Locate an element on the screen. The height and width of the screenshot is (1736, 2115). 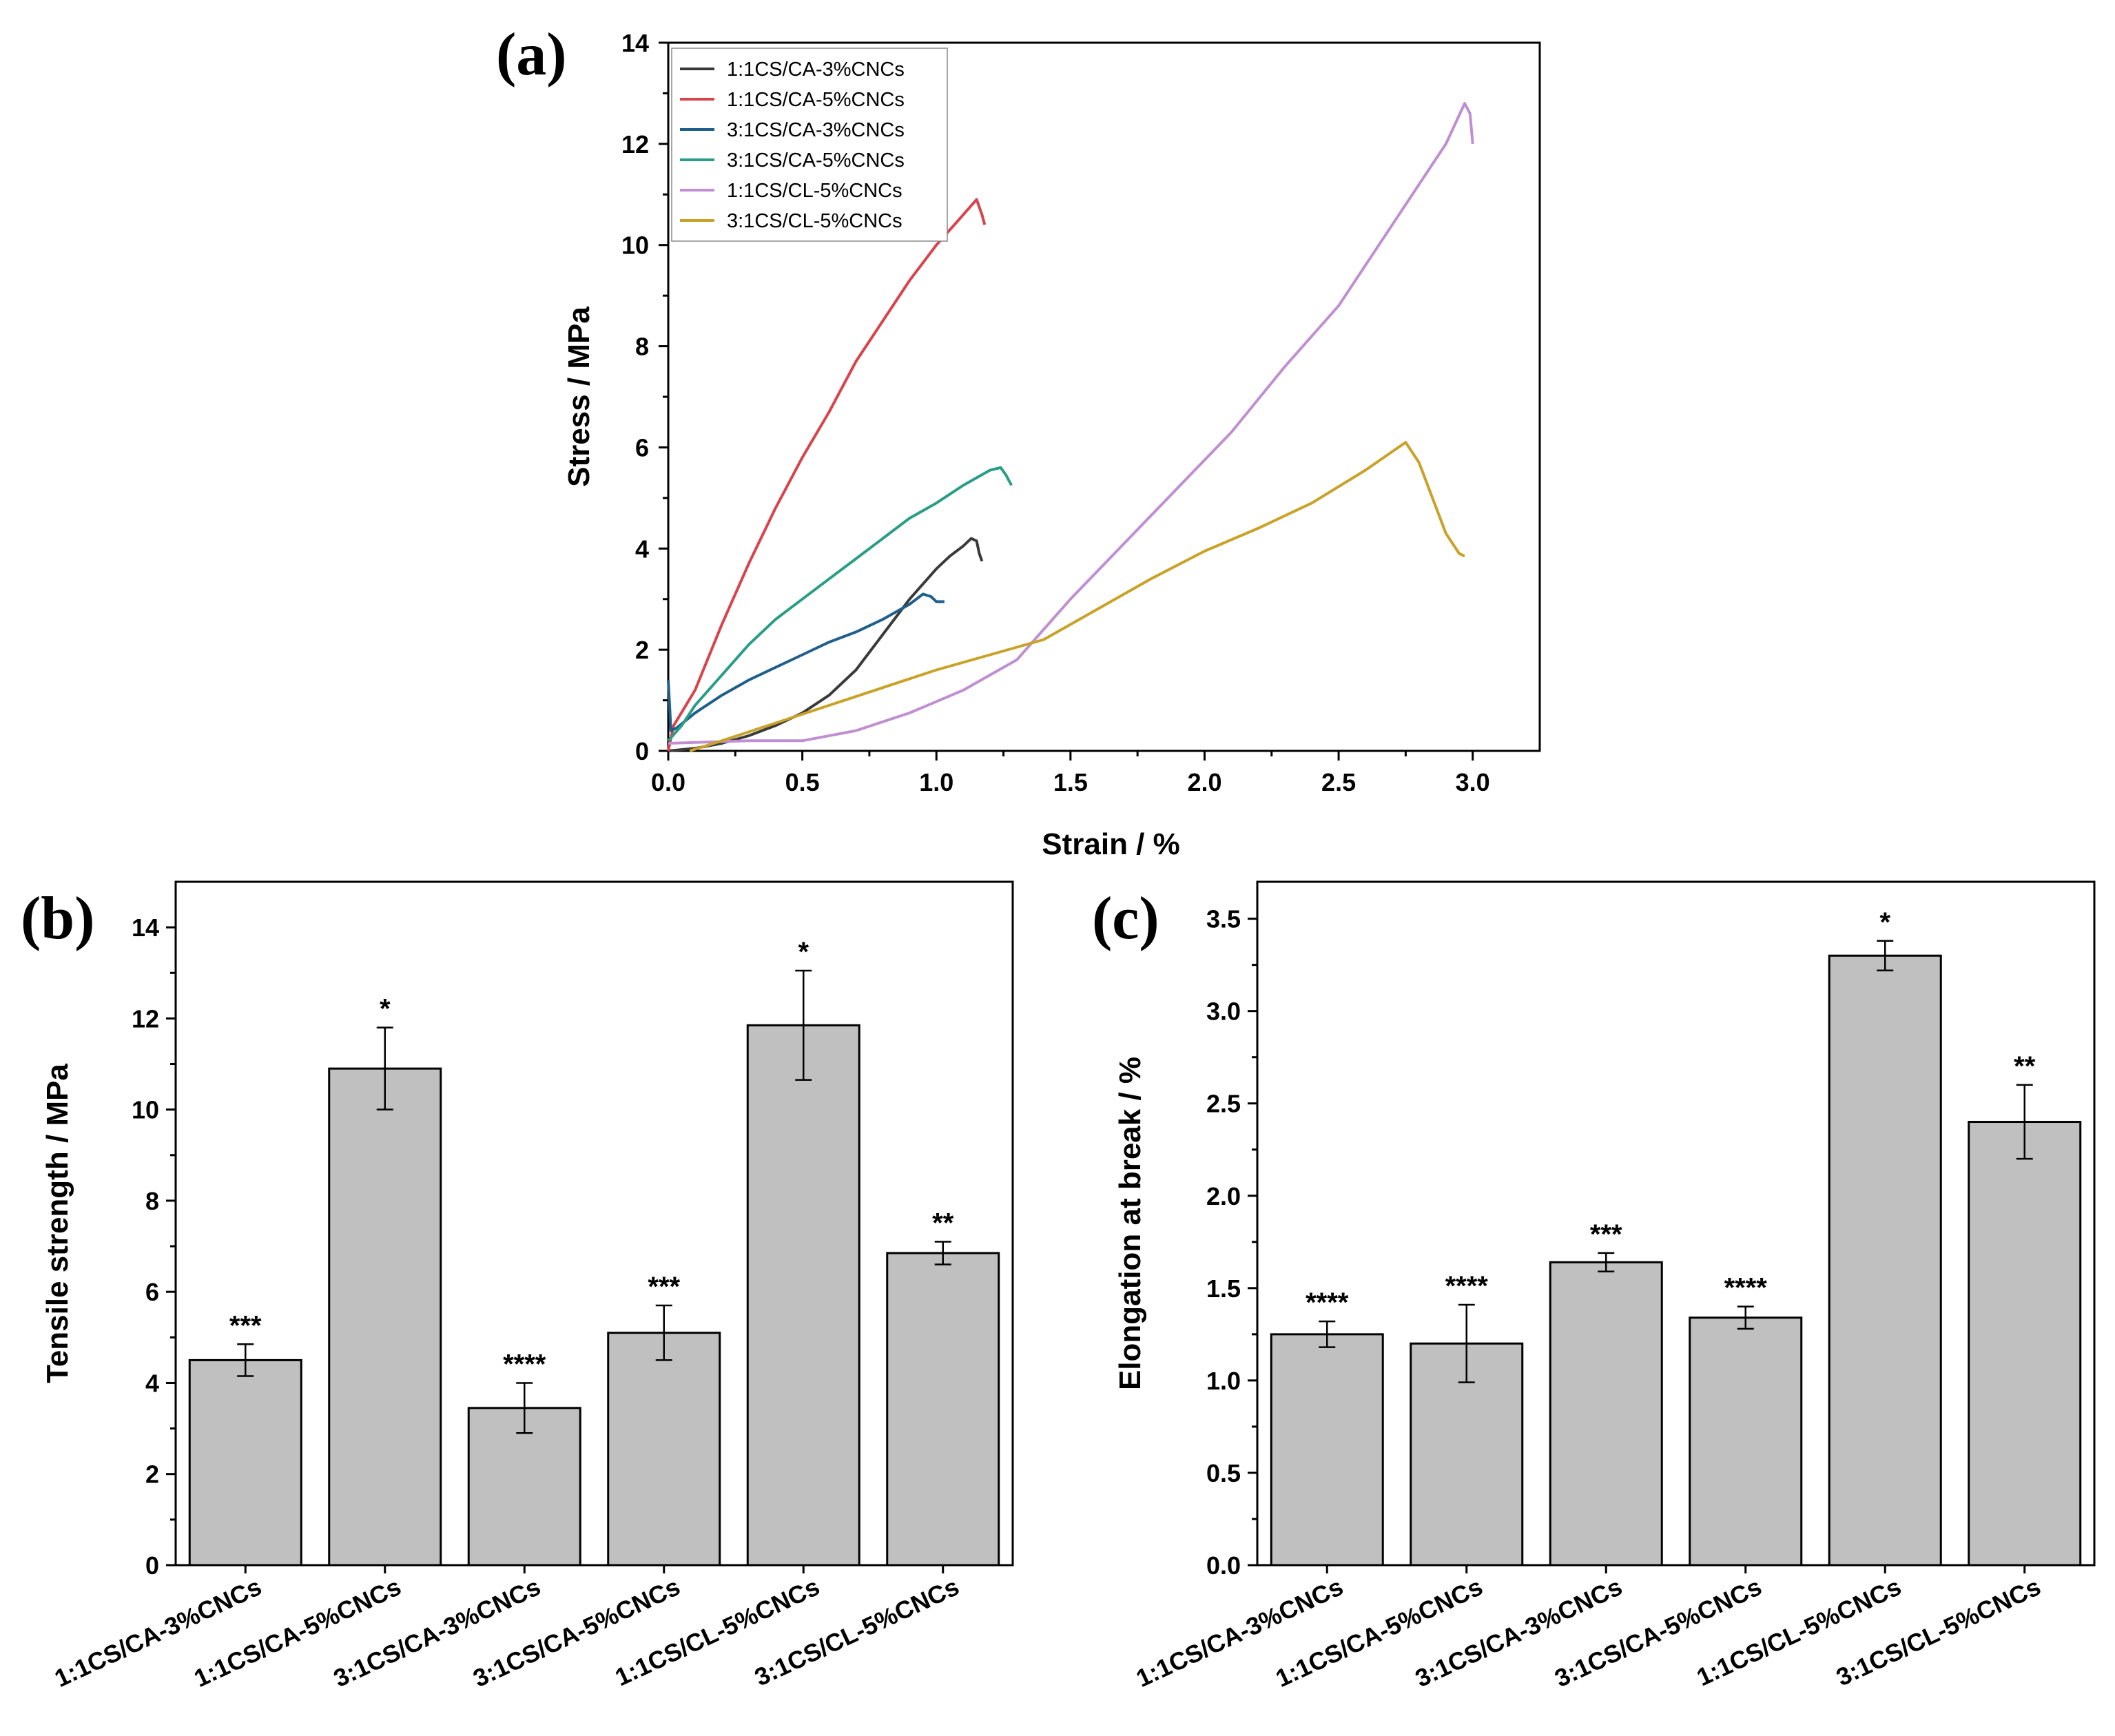
legend-label: 1:1CS/CA-3%CNCs is located at coordinates (816, 70).